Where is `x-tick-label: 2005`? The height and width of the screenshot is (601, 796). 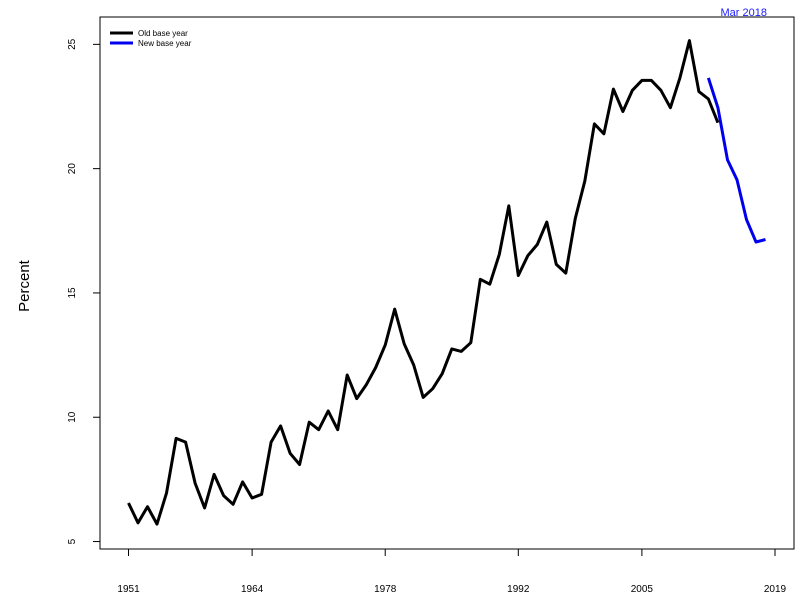 x-tick-label: 2005 is located at coordinates (642, 589).